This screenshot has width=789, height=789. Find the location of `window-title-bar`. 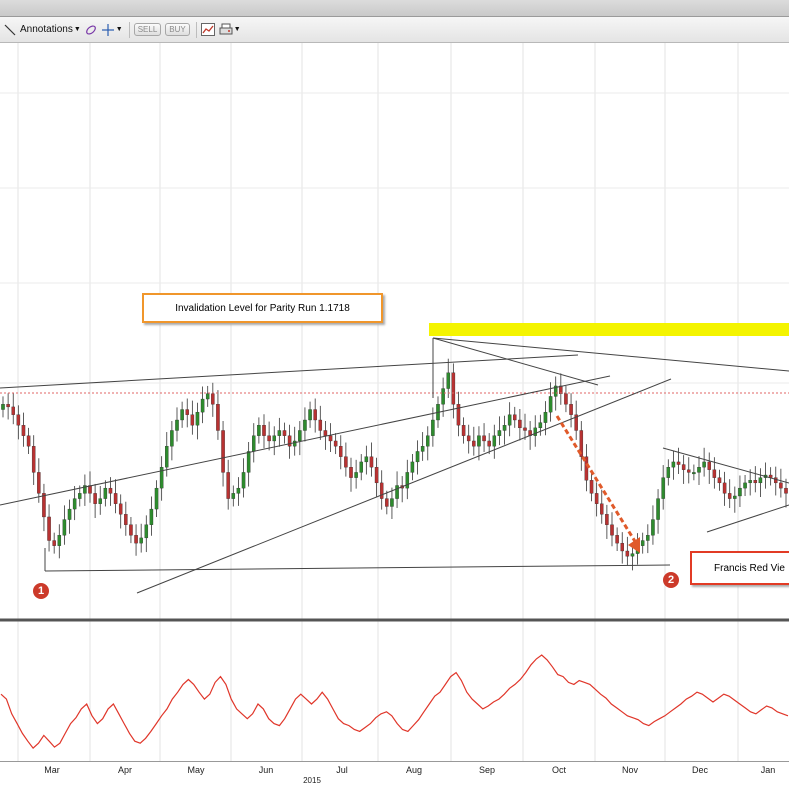

window-title-bar is located at coordinates (394, 8).